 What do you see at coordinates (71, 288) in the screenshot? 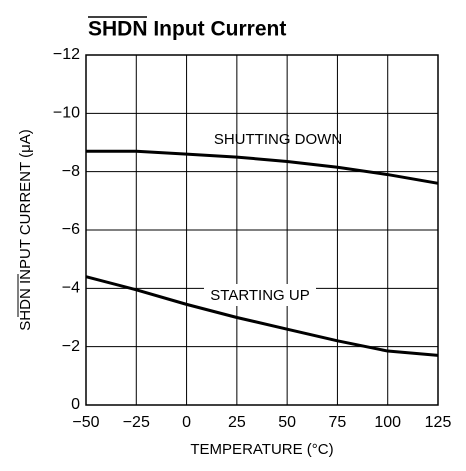
I see `y-tick-label: −4` at bounding box center [71, 288].